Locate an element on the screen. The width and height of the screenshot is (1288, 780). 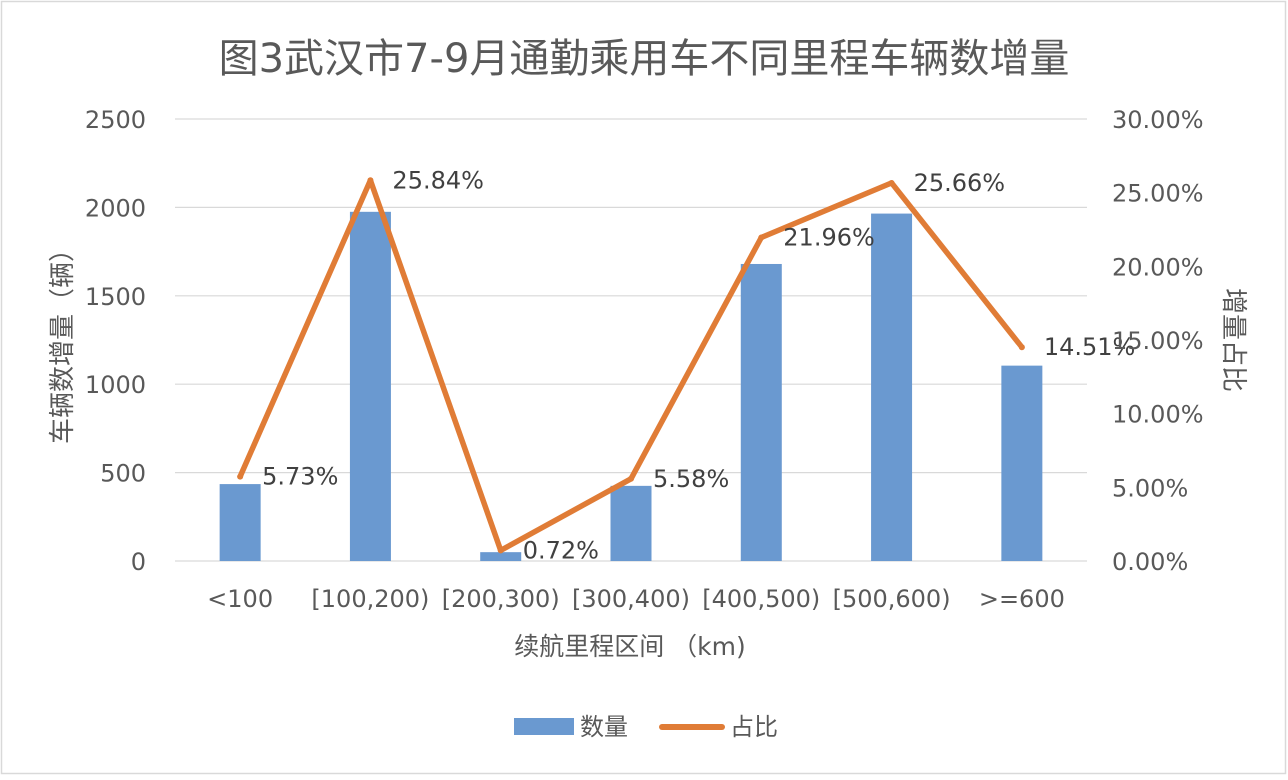
y-tick-label: 500 is located at coordinates (123, 474).